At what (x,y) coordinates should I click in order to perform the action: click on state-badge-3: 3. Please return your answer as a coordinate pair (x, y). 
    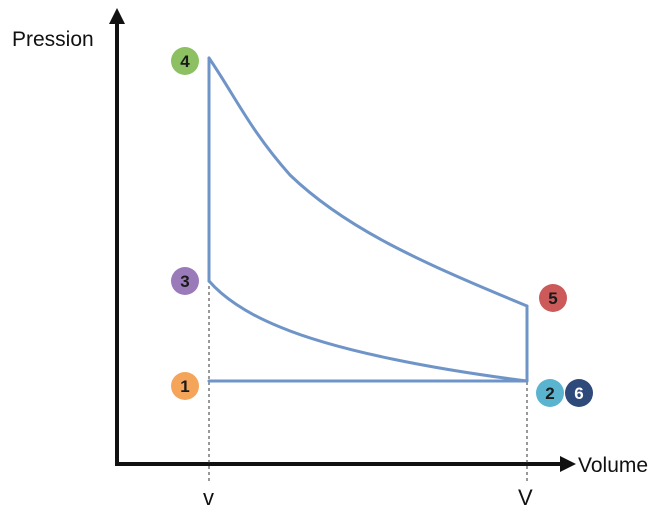
    Looking at the image, I should click on (185, 281).